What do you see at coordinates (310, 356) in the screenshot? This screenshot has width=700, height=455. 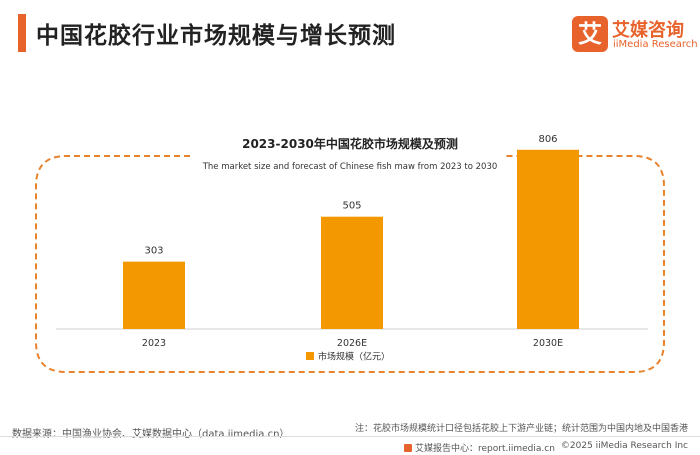 I see `legend-swatch` at bounding box center [310, 356].